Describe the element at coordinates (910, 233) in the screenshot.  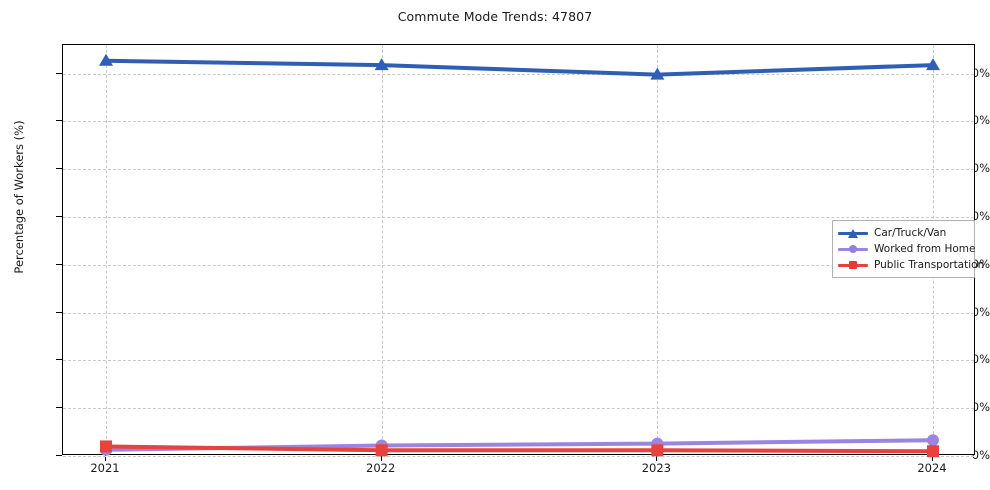
I see `legend-label-car-truck-van: Car/Truck/Van` at that location.